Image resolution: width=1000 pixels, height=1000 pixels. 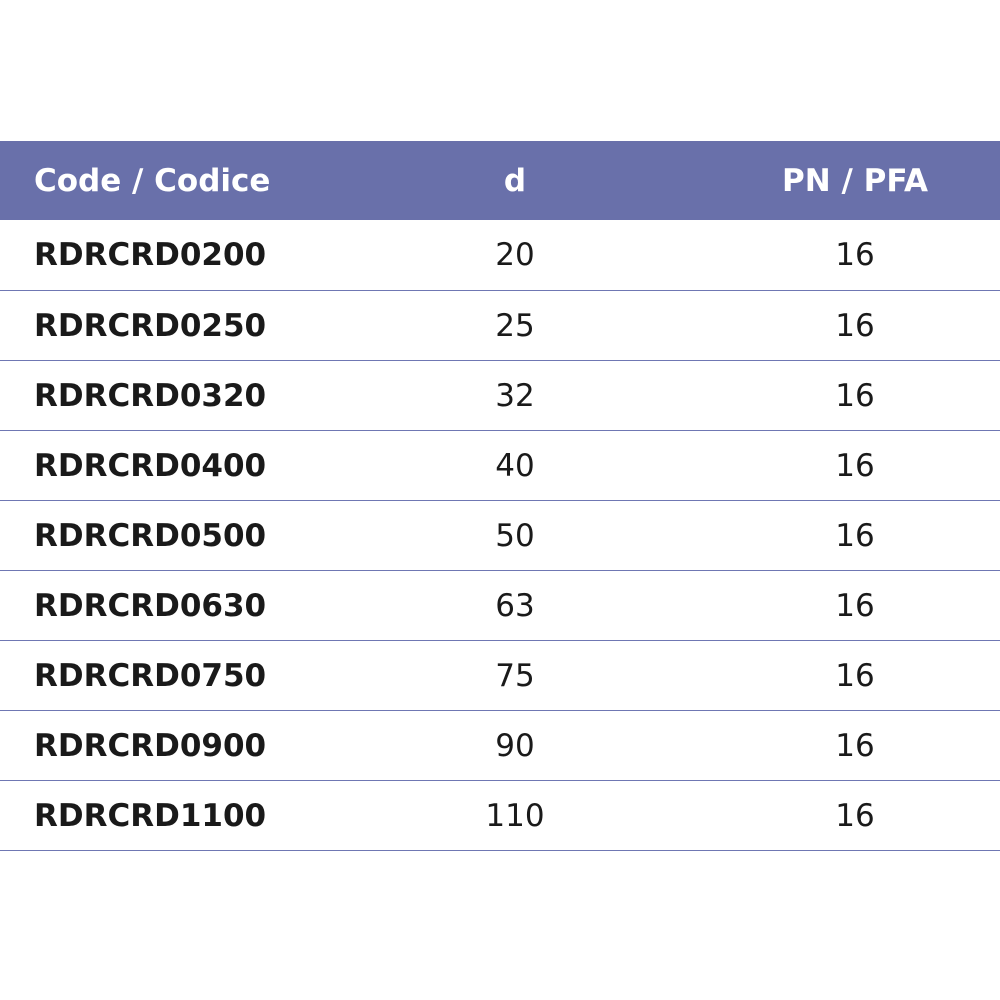 I want to click on row-d: 20, so click(x=515, y=255).